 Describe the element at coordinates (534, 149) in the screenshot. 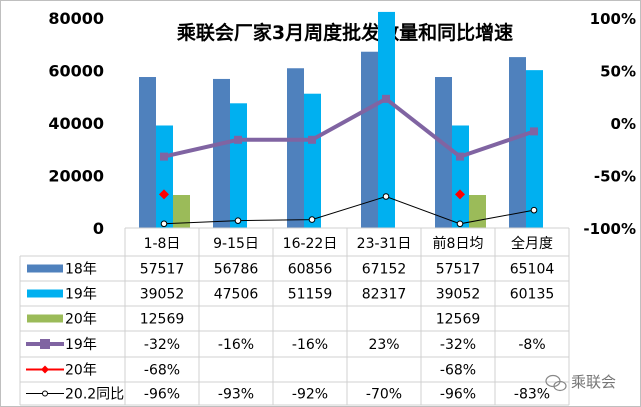

I see `bar-19年-全月度` at that location.